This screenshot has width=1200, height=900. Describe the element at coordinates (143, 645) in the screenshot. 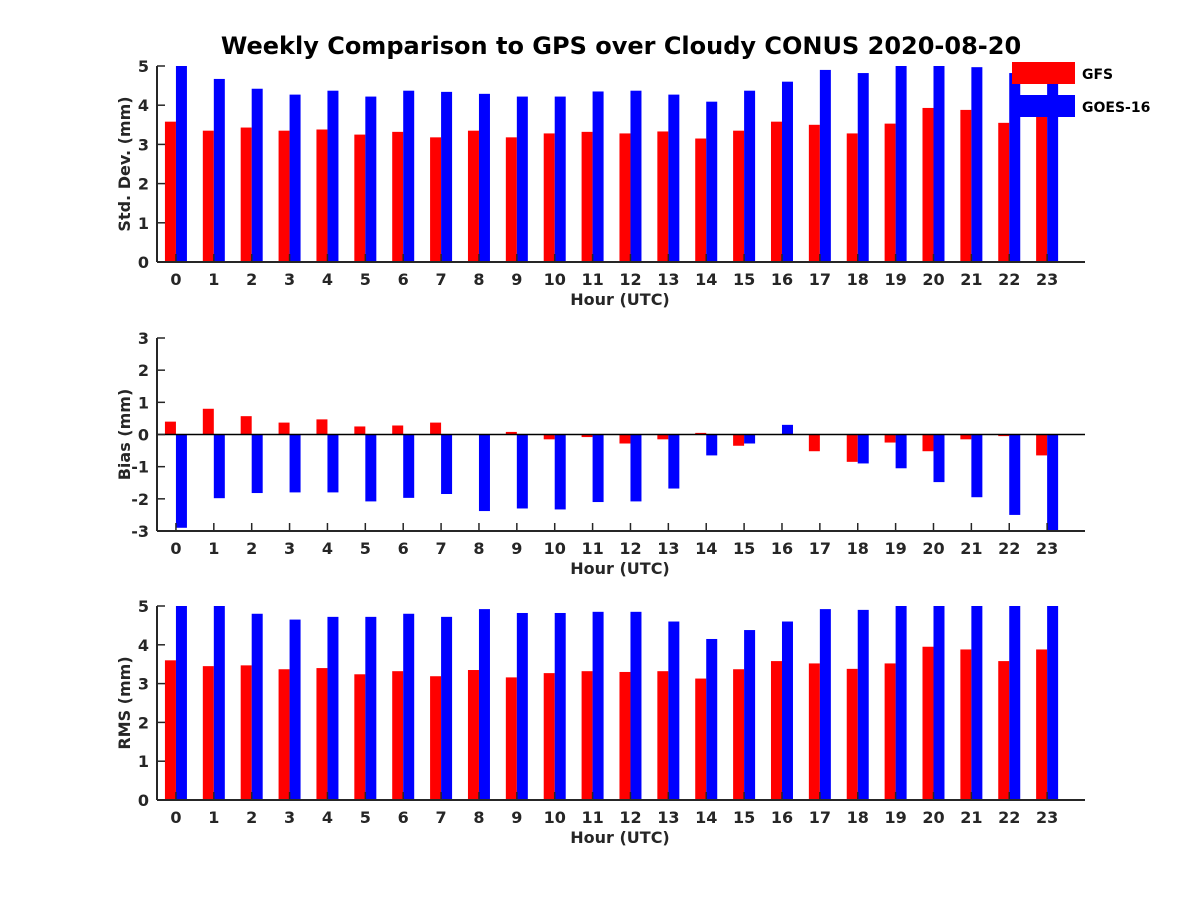

I see `y-tick-label-rms-4: 4` at that location.